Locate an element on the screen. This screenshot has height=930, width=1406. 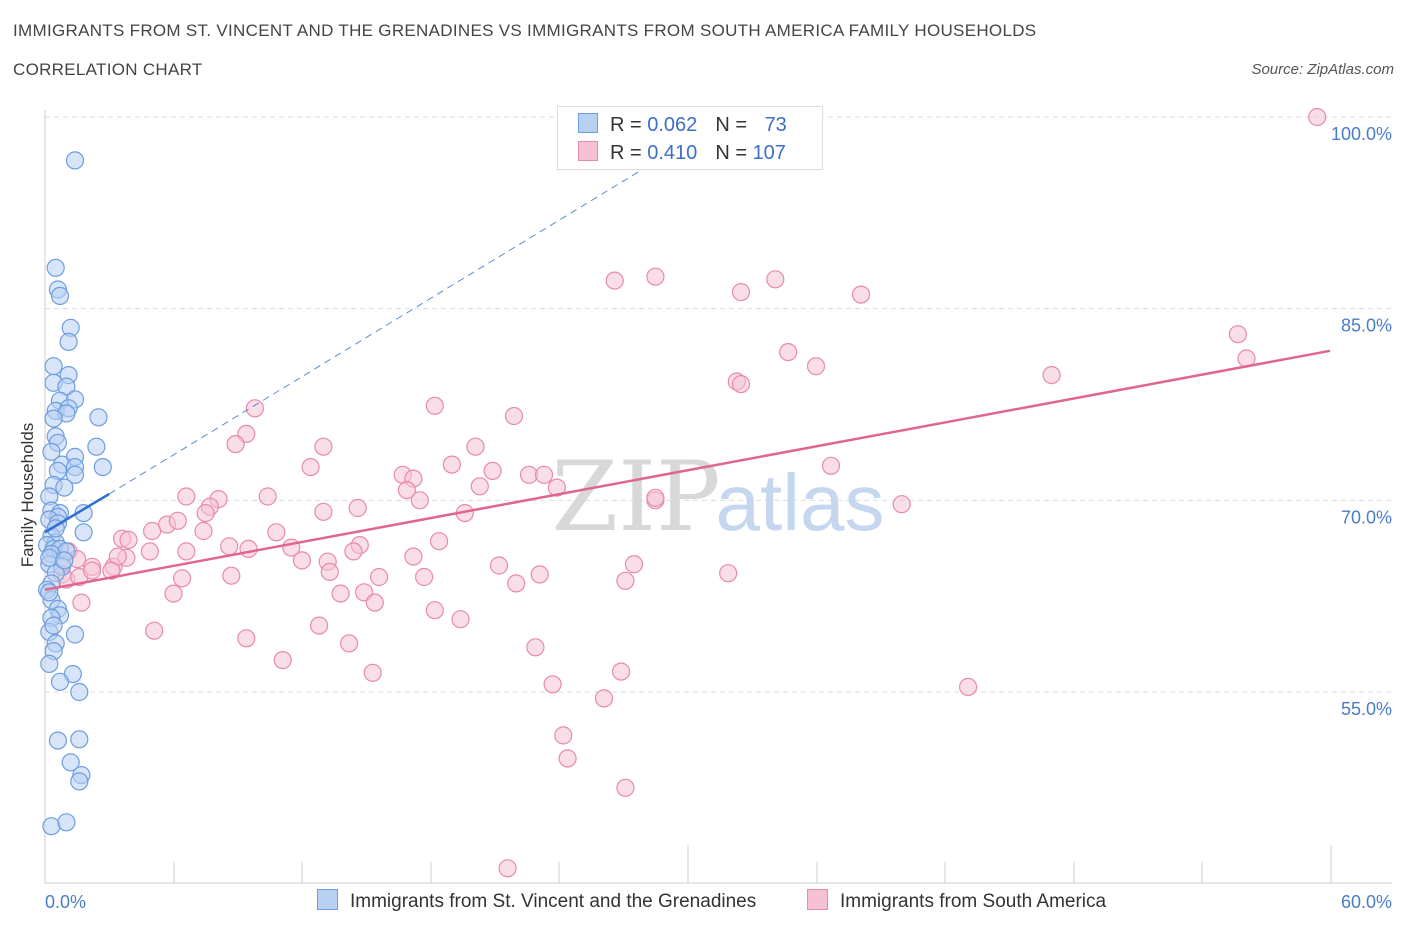
watermark: ZIP atlas is located at coordinates (717, 497).